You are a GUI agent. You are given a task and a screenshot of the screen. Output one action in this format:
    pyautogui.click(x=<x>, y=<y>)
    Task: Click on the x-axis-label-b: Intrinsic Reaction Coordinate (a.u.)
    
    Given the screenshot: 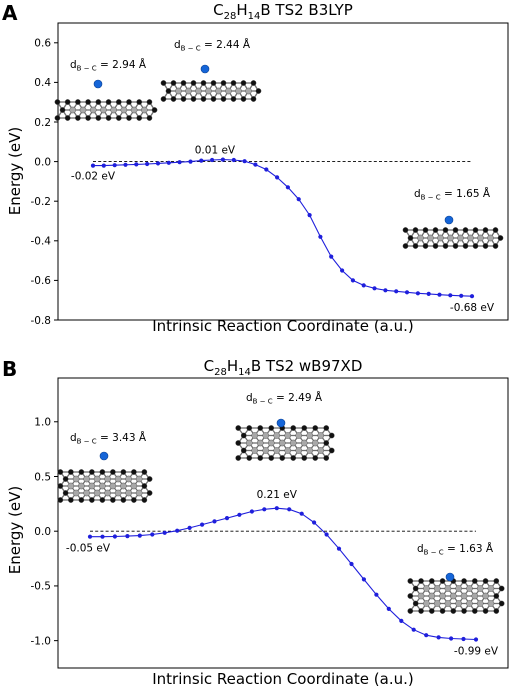 What is the action you would take?
    pyautogui.click(x=283, y=679)
    